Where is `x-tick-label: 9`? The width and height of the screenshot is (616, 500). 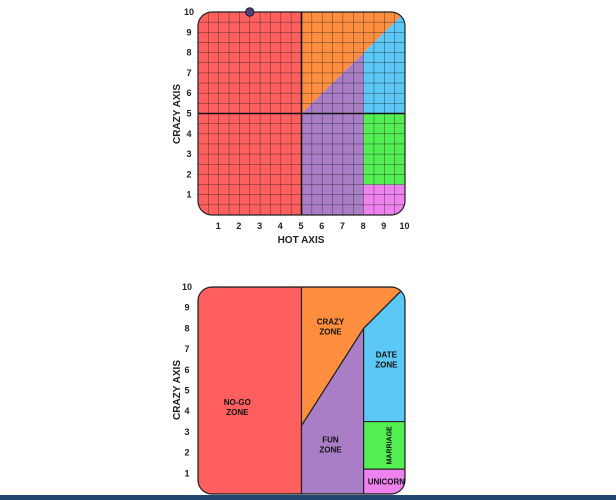
x-tick-label: 9 is located at coordinates (383, 226).